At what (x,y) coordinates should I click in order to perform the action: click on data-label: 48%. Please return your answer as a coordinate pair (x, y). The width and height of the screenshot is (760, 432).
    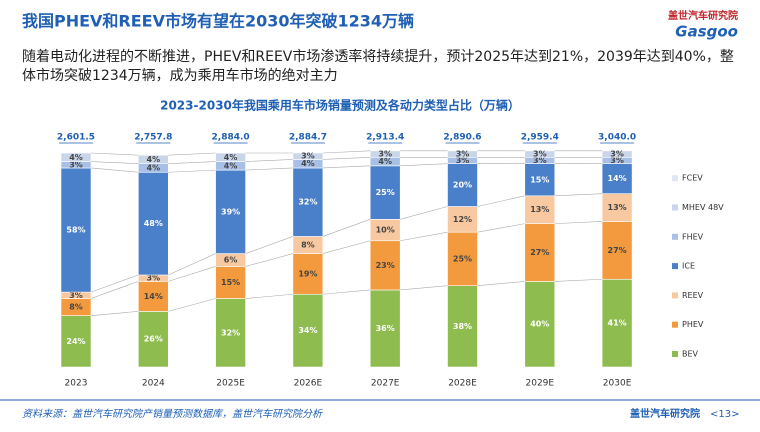
    Looking at the image, I should click on (153, 223).